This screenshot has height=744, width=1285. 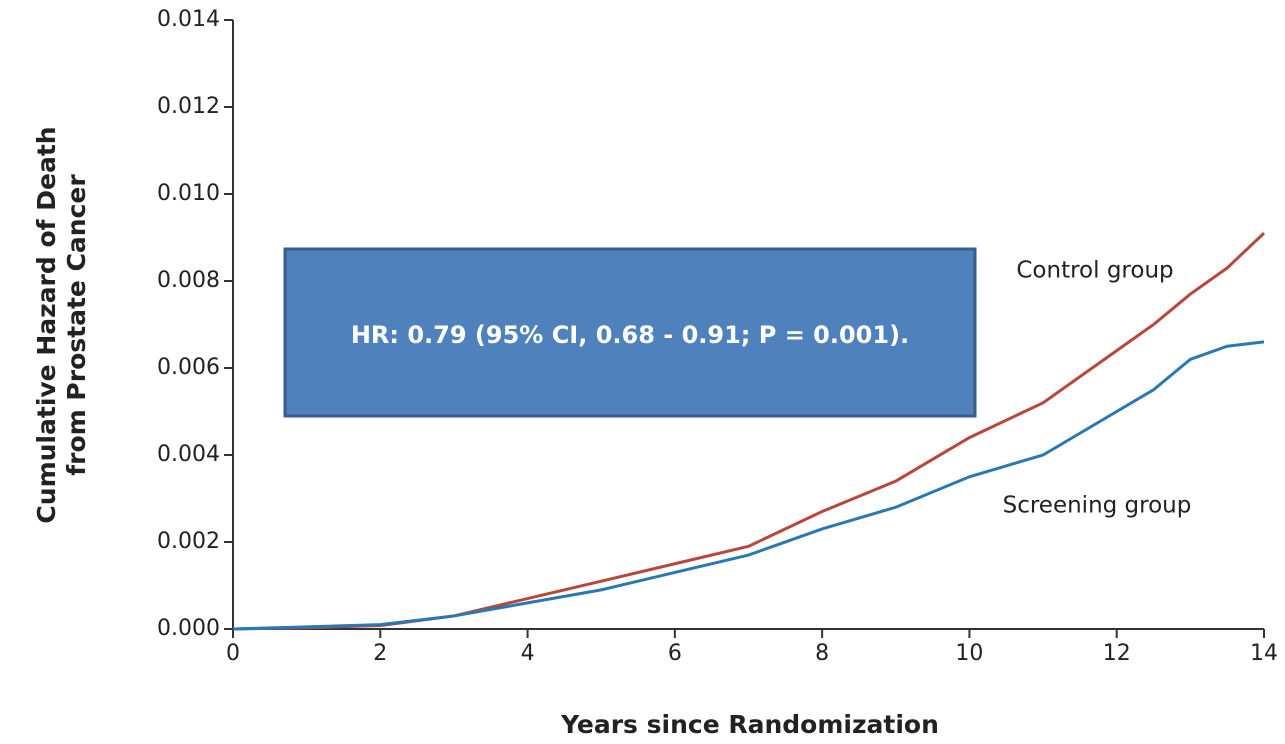 What do you see at coordinates (188, 367) in the screenshot?
I see `y-tick-label: 0.006` at bounding box center [188, 367].